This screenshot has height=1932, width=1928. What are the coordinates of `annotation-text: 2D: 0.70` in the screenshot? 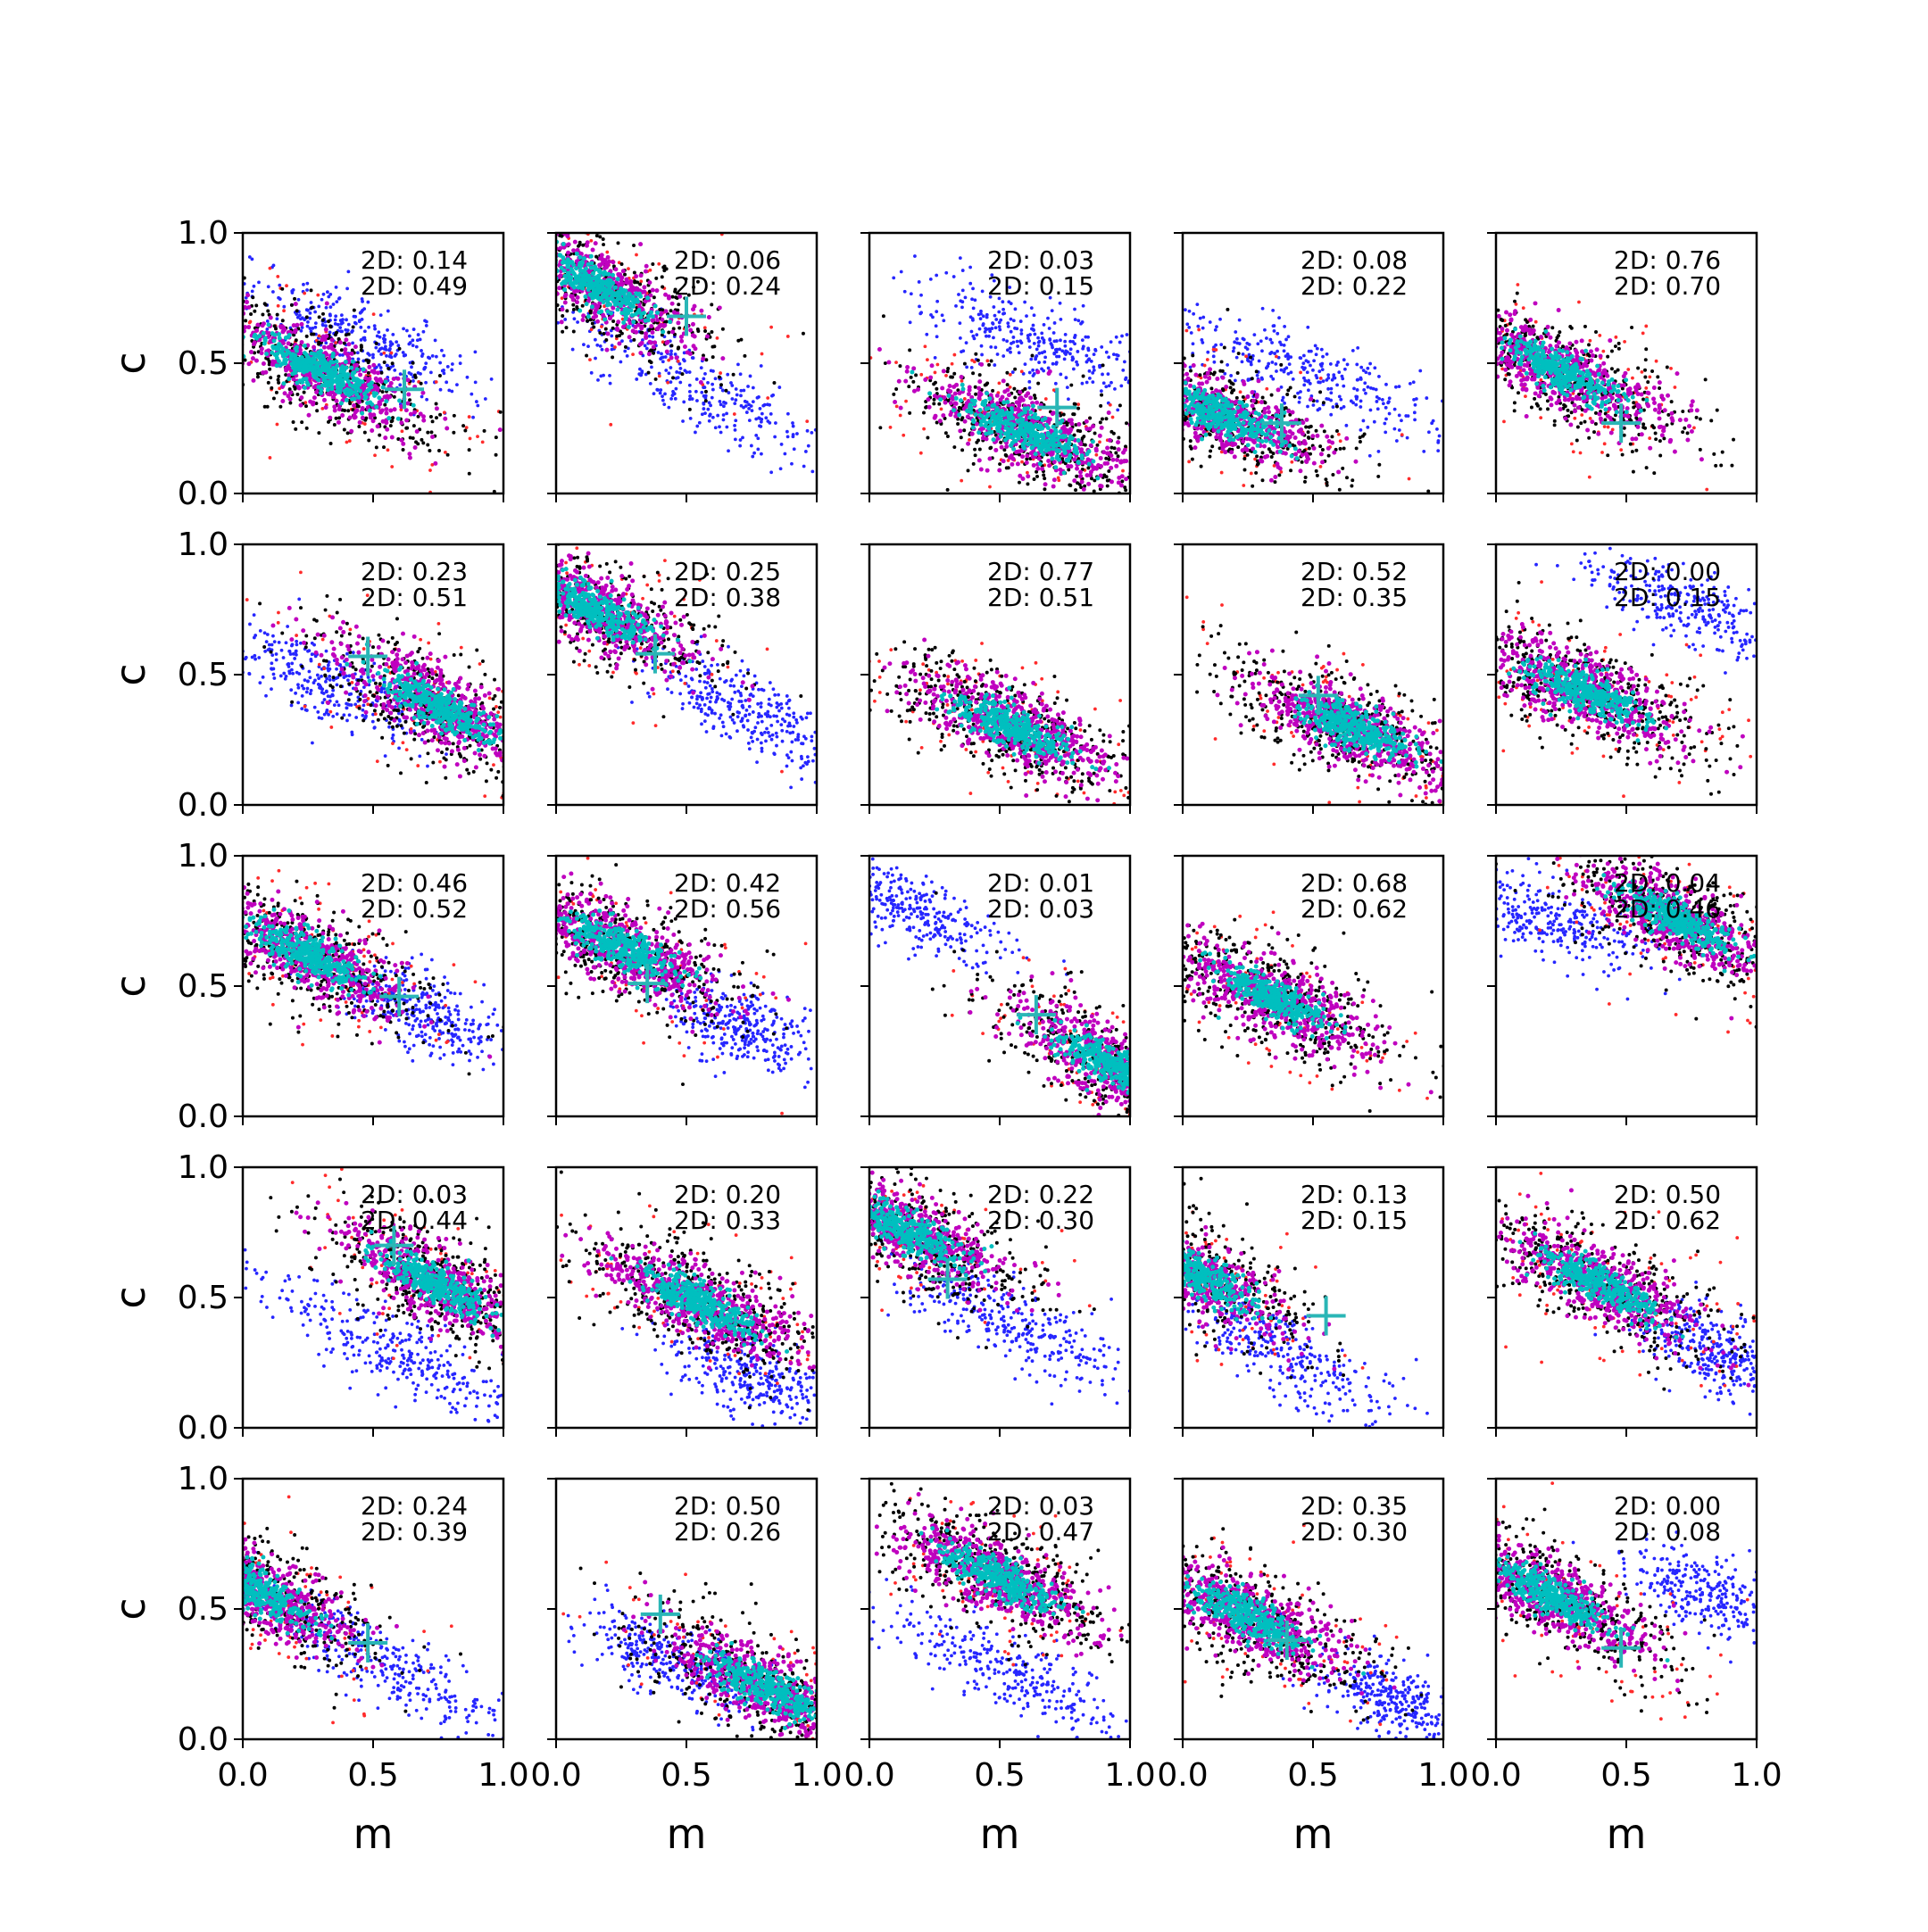 It's located at (1667, 286).